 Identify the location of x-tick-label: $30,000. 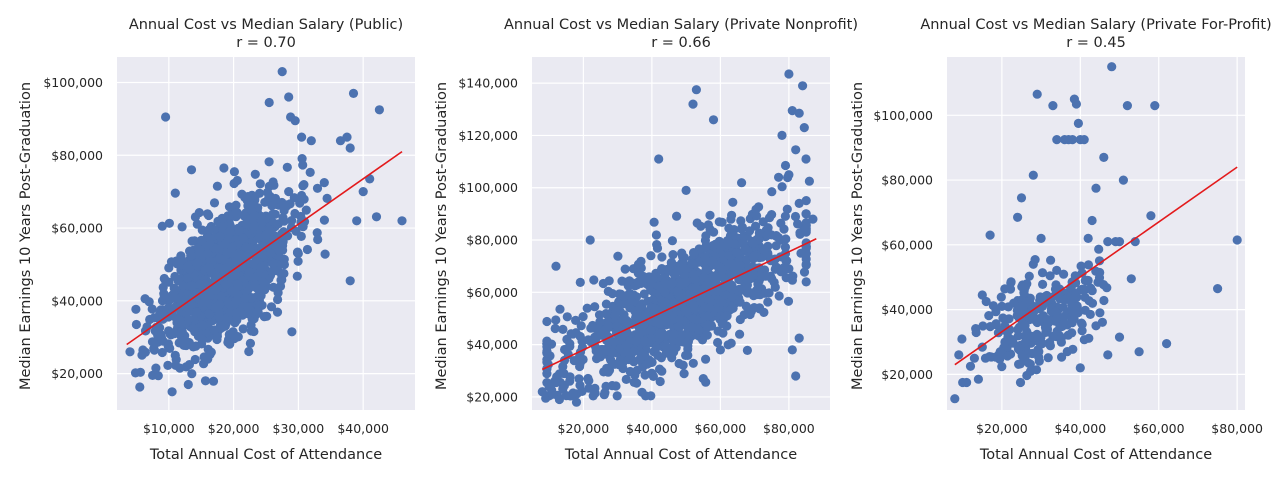
(299, 428).